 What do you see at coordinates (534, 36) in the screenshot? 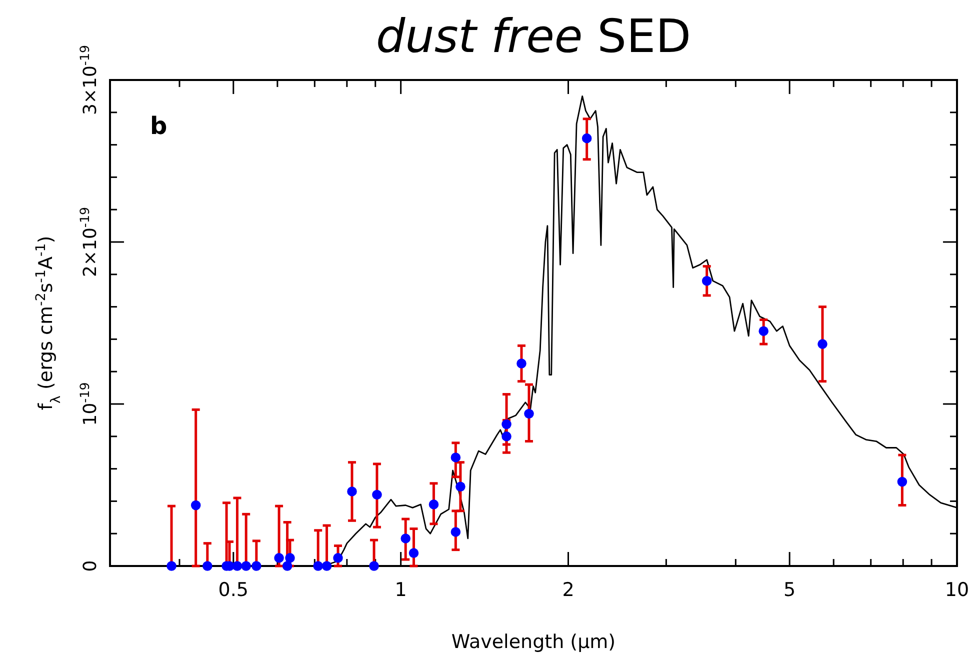
I see `chart-title: dust free SED` at bounding box center [534, 36].